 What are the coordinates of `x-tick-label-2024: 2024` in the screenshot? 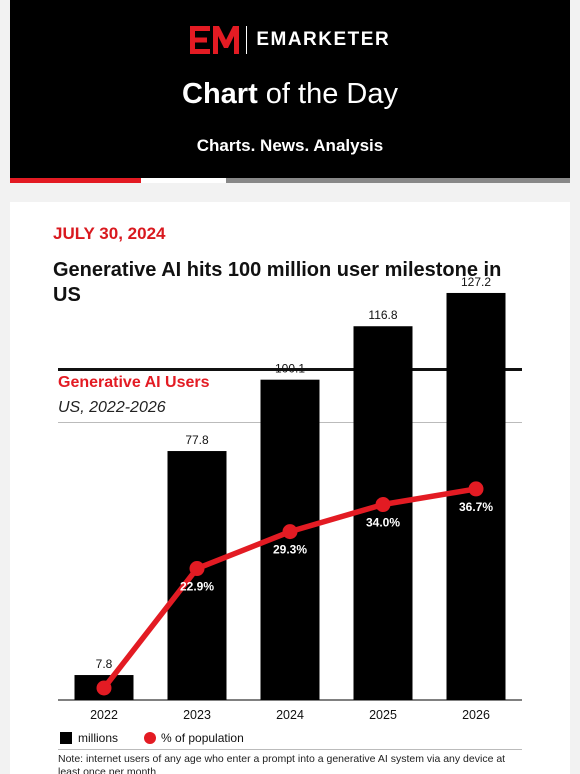 It's located at (290, 715).